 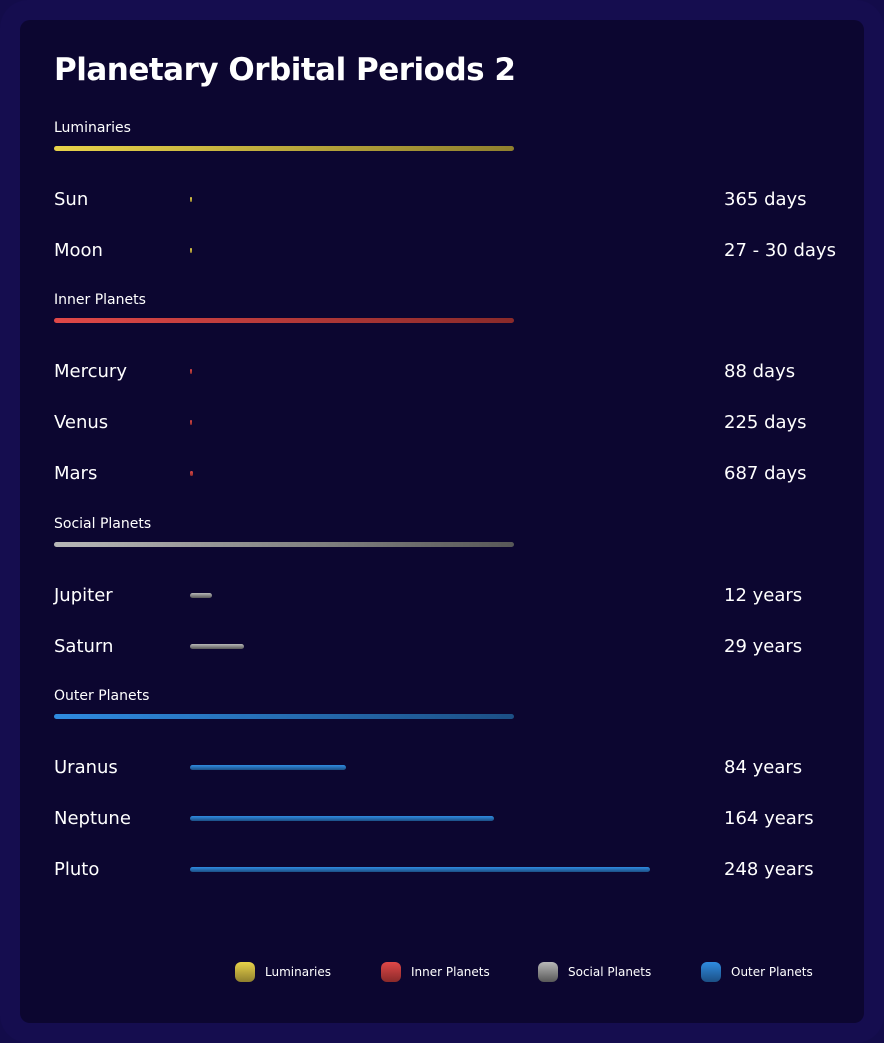 I want to click on group-line-inner, so click(x=284, y=320).